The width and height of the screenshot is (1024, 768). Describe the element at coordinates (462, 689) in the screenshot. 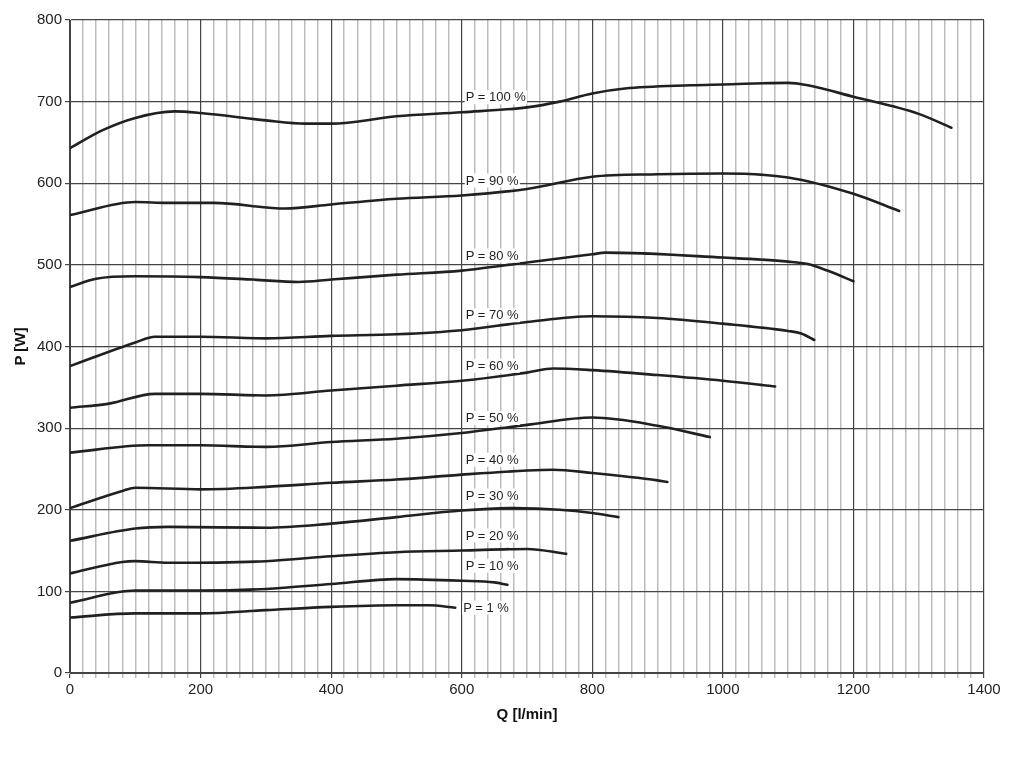

I see `x-tick-label: 600` at that location.